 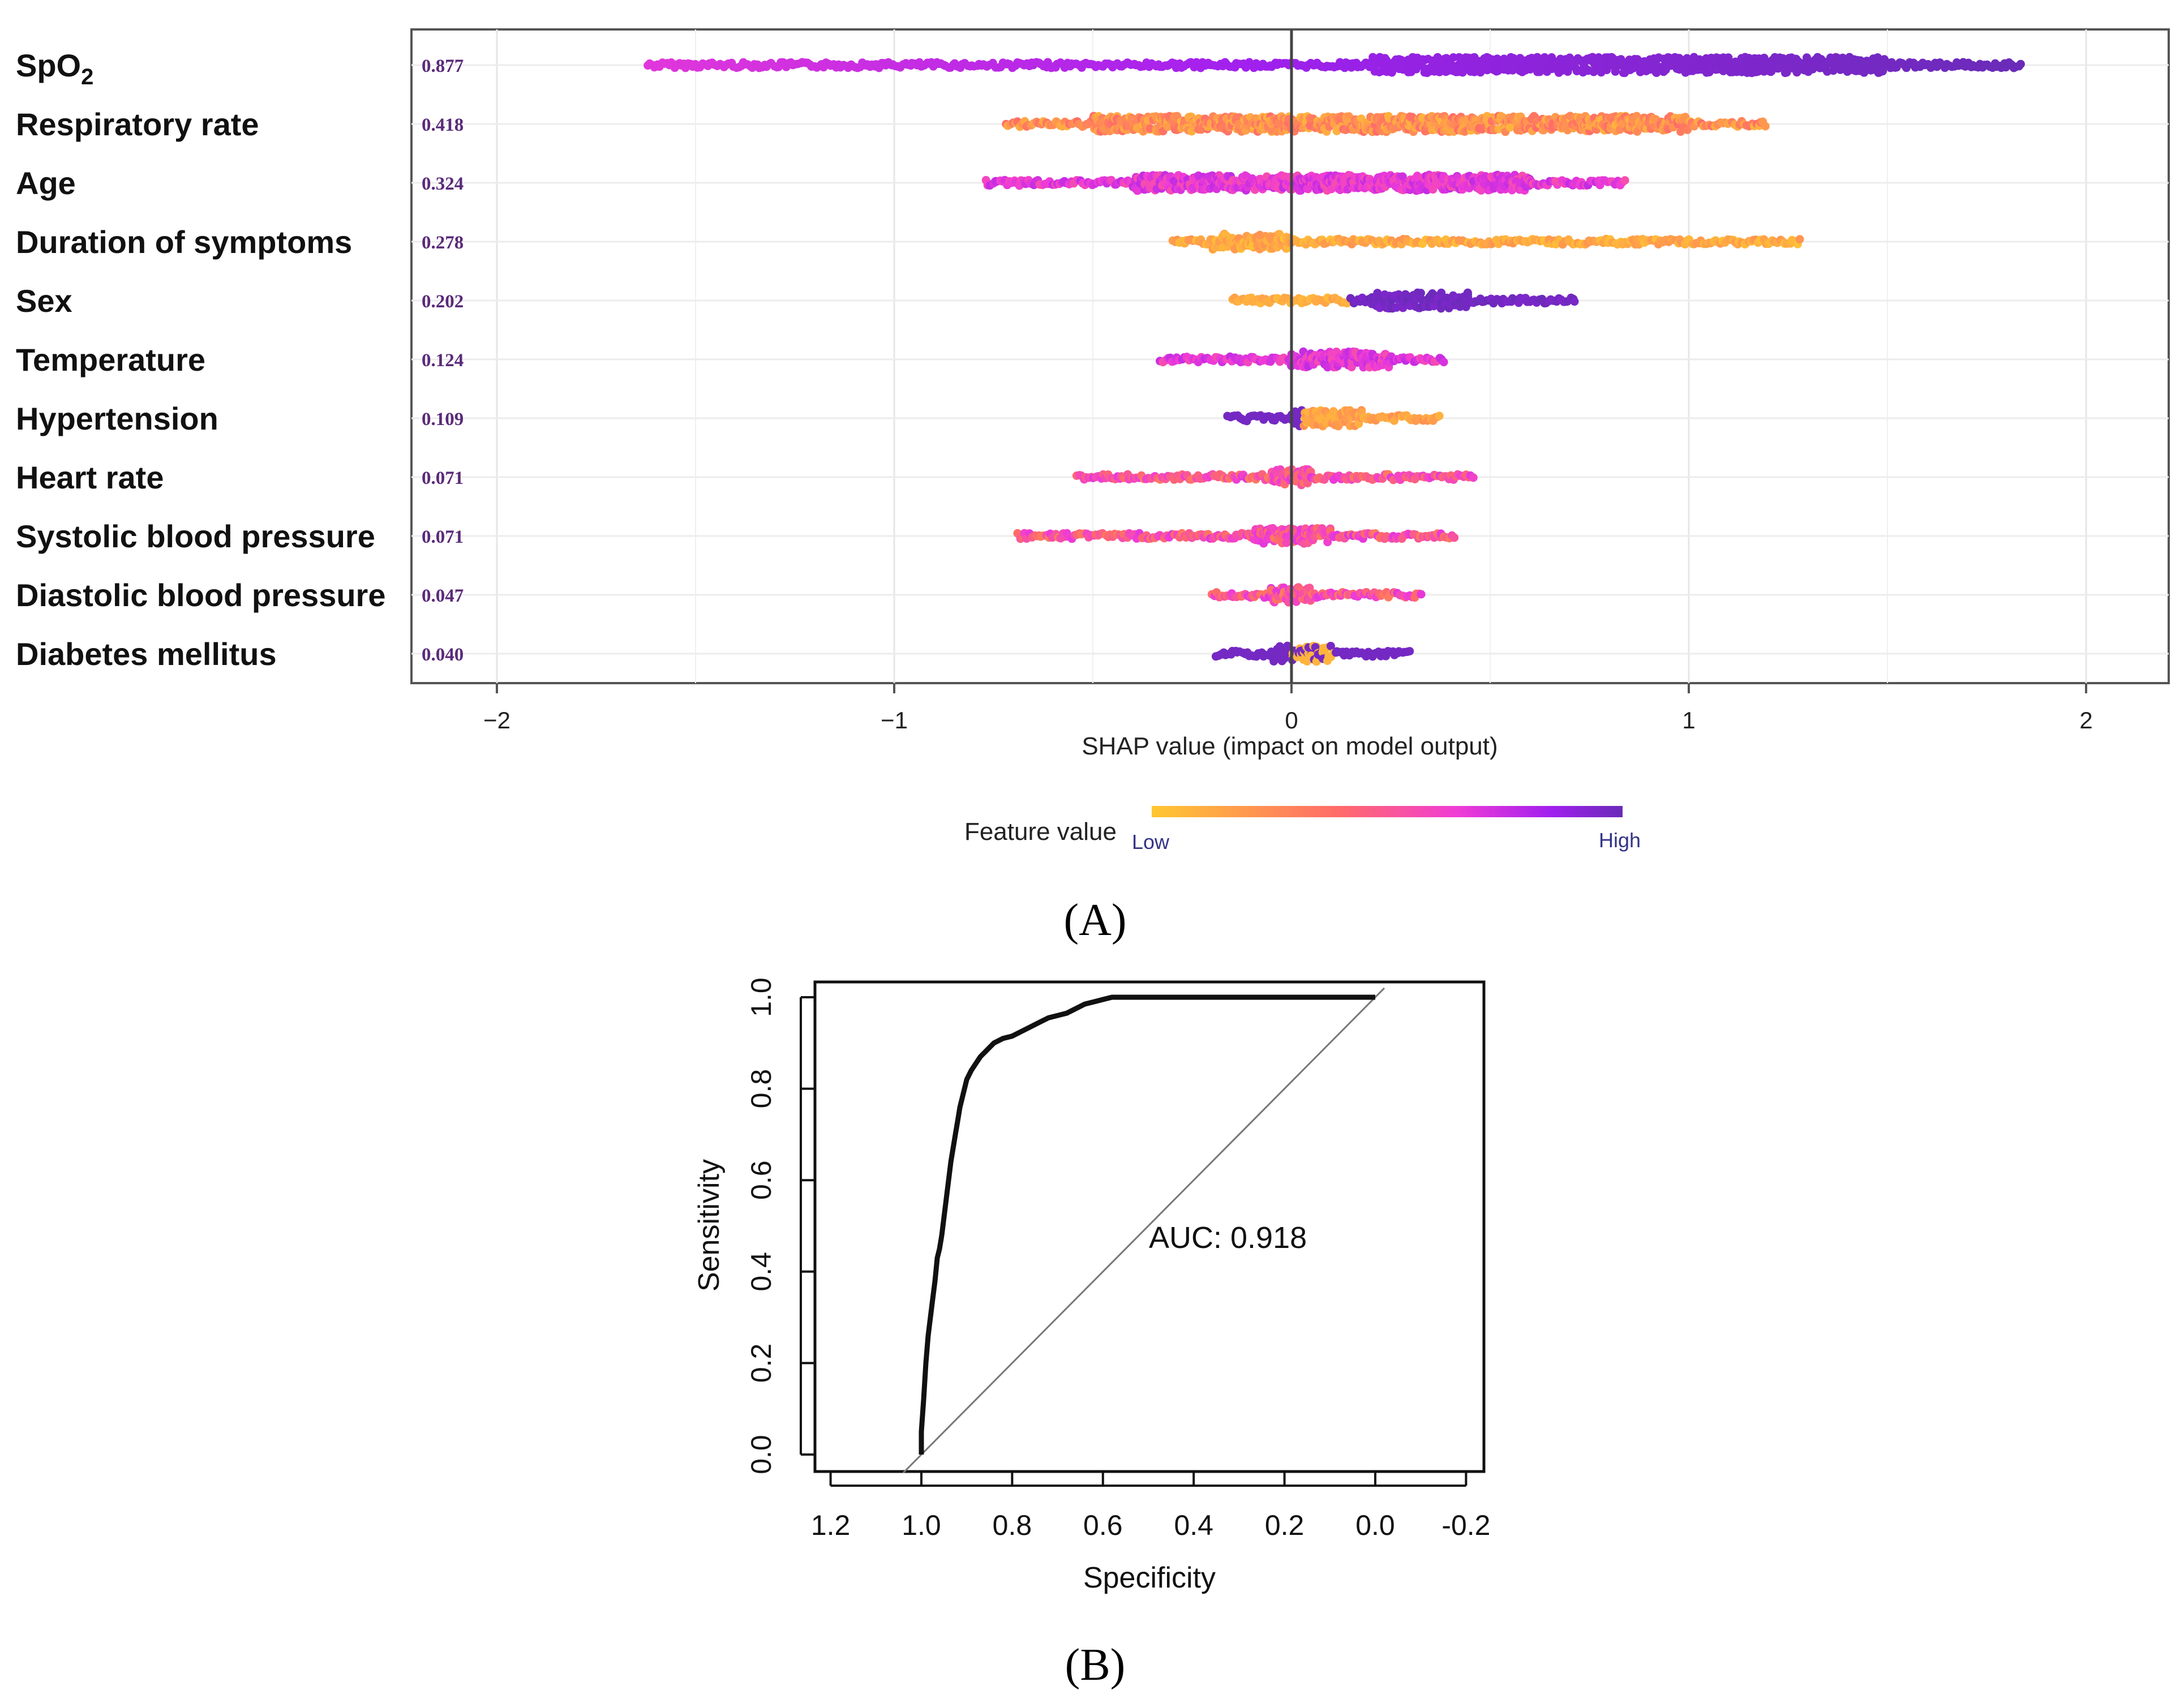 I want to click on roc-x-tick-label: 0.8, so click(x=1012, y=1525).